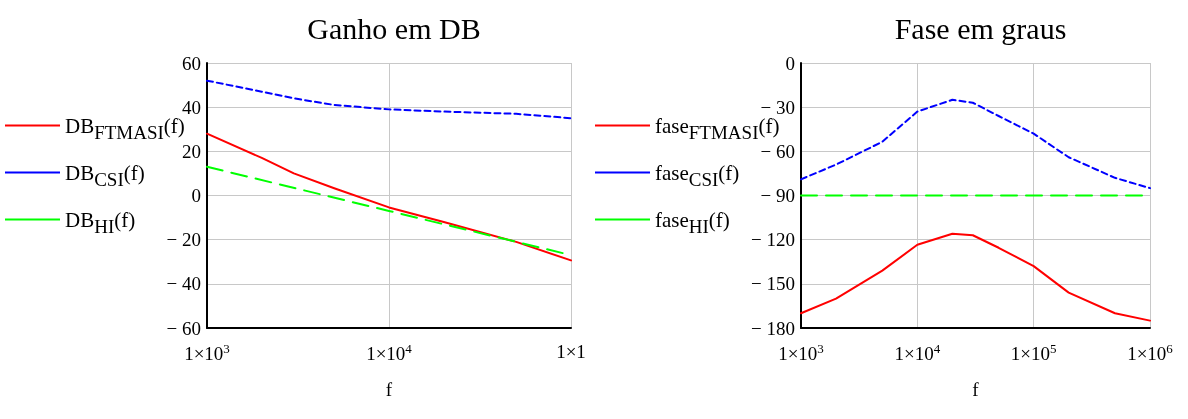 This screenshot has height=419, width=1188. Describe the element at coordinates (777, 195) in the screenshot. I see `y-tick-label: − 90` at that location.